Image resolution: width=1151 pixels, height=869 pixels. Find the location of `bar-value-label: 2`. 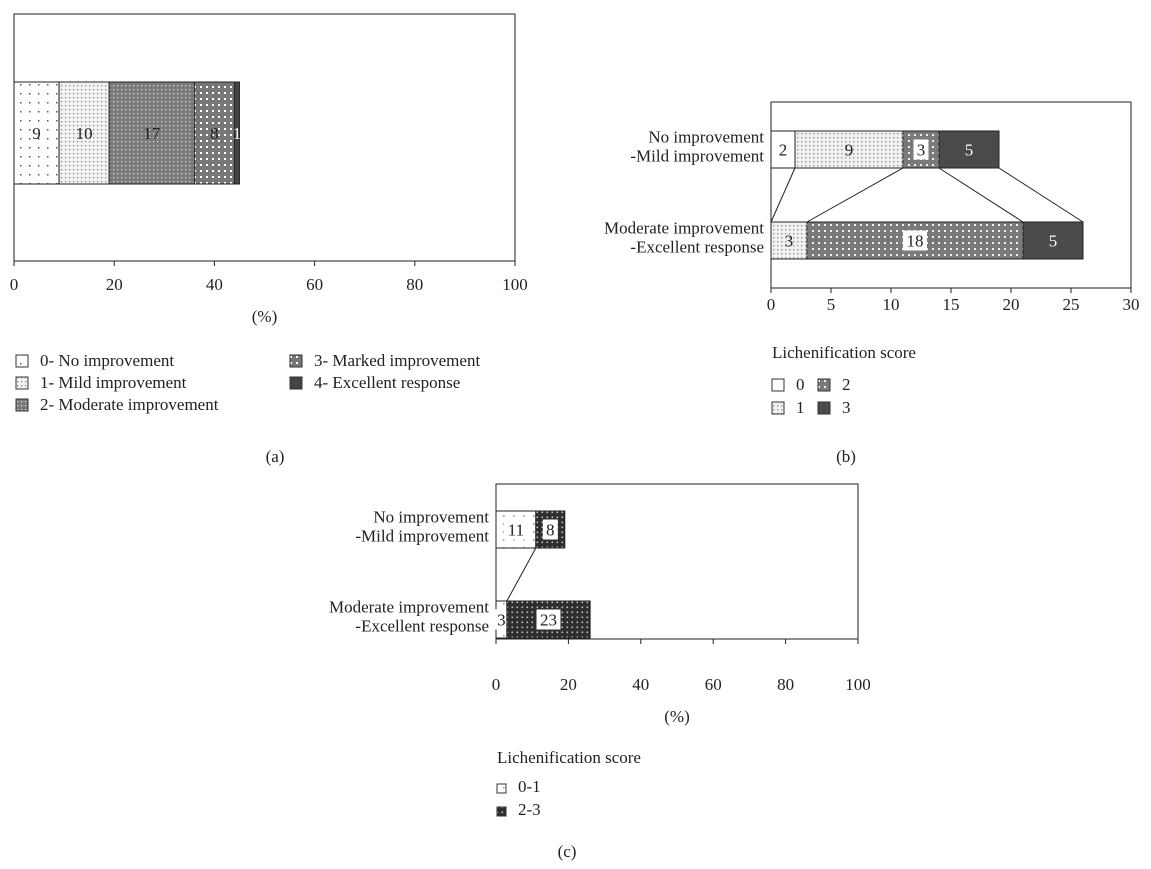

bar-value-label: 2 is located at coordinates (783, 150).